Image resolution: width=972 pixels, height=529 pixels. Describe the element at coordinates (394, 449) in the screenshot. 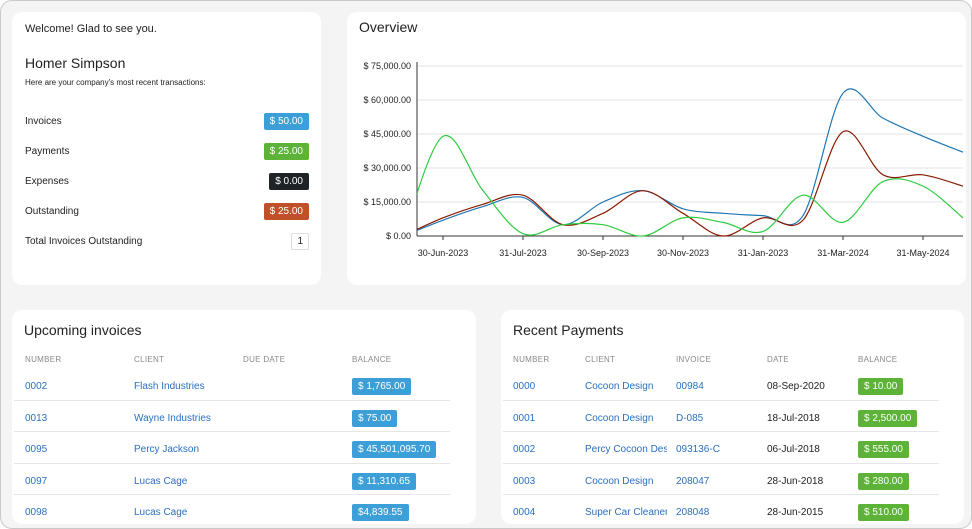

I see `balance-badge: $ 45,501,095.70` at that location.